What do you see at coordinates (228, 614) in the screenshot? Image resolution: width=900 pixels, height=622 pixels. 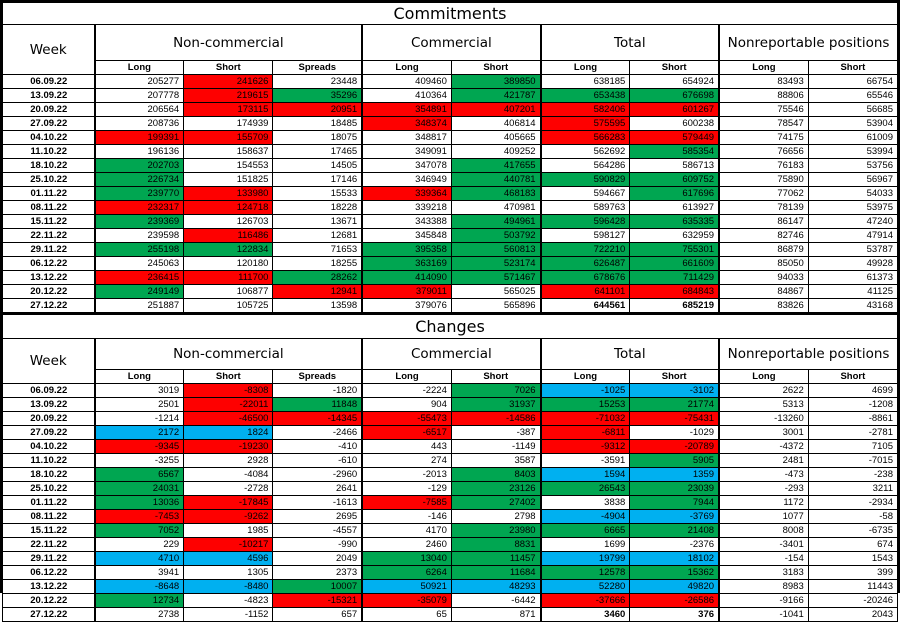 I see `value-cell: -1152` at bounding box center [228, 614].